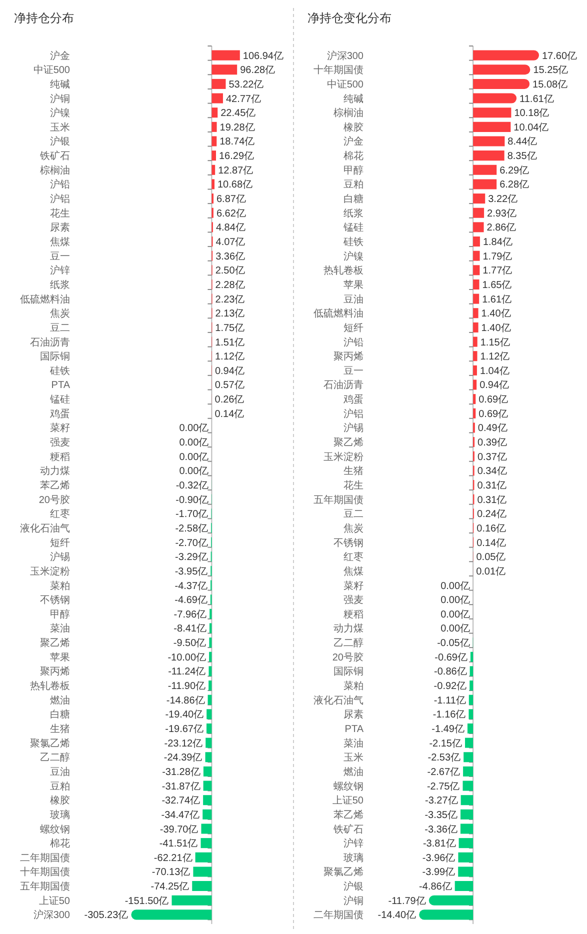  I want to click on data-label: 0.01亿, so click(491, 572).